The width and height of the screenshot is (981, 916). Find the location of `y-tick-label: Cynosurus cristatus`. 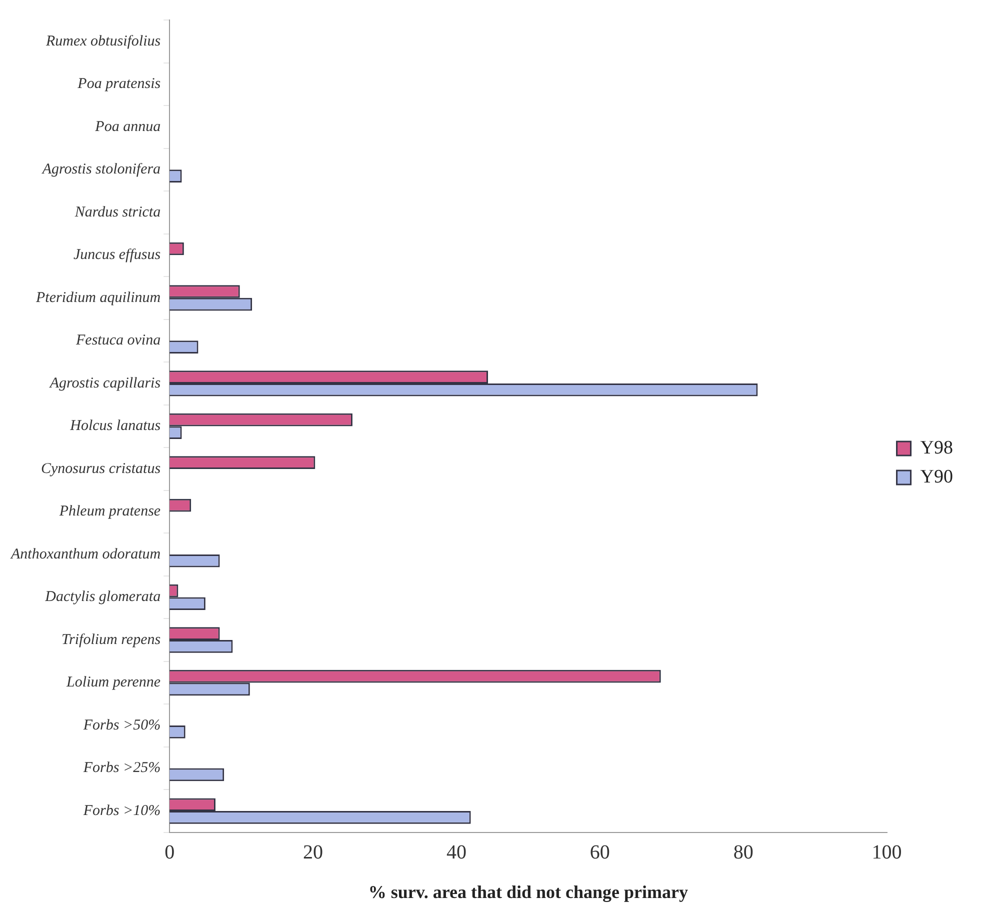

y-tick-label: Cynosurus cristatus is located at coordinates (100, 468).